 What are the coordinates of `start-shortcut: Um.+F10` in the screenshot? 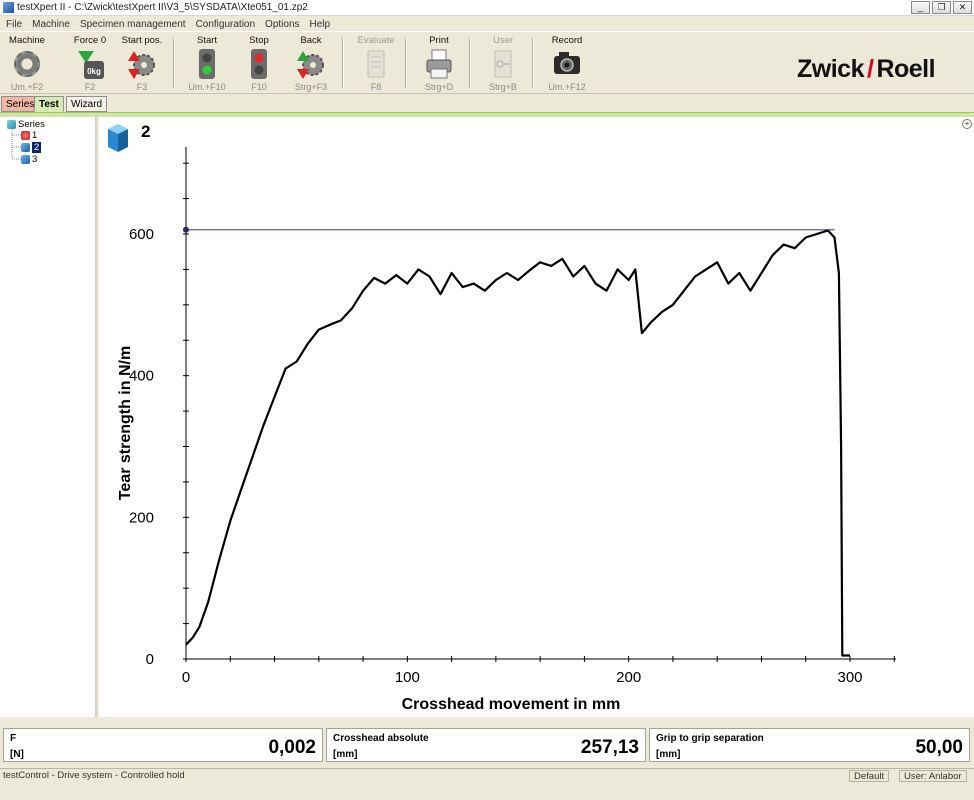 It's located at (207, 87).